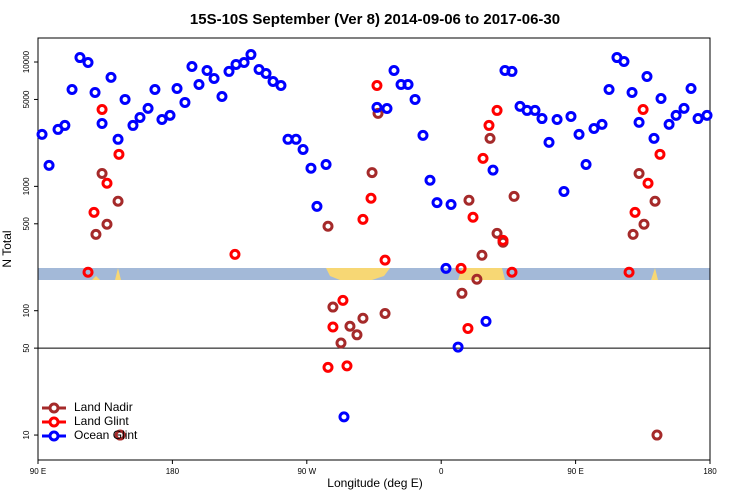 The height and width of the screenshot is (500, 750). I want to click on legend-label: Land Nadir, so click(103, 407).